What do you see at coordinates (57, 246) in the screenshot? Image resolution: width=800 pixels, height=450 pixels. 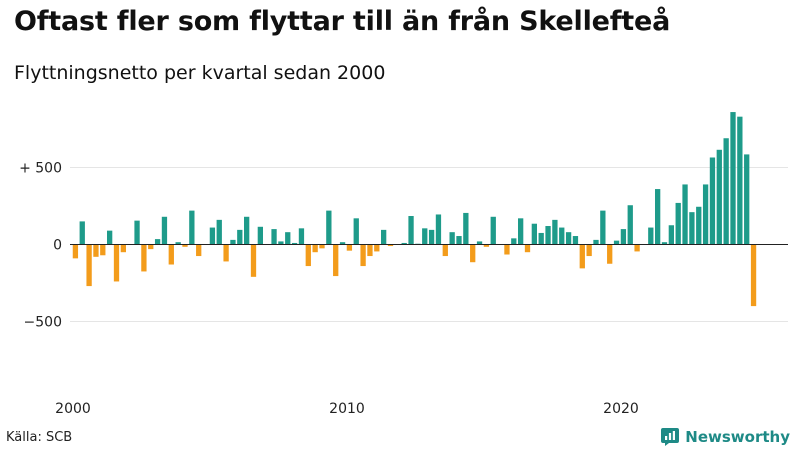 I see `y-tick-label: 0` at bounding box center [57, 246].